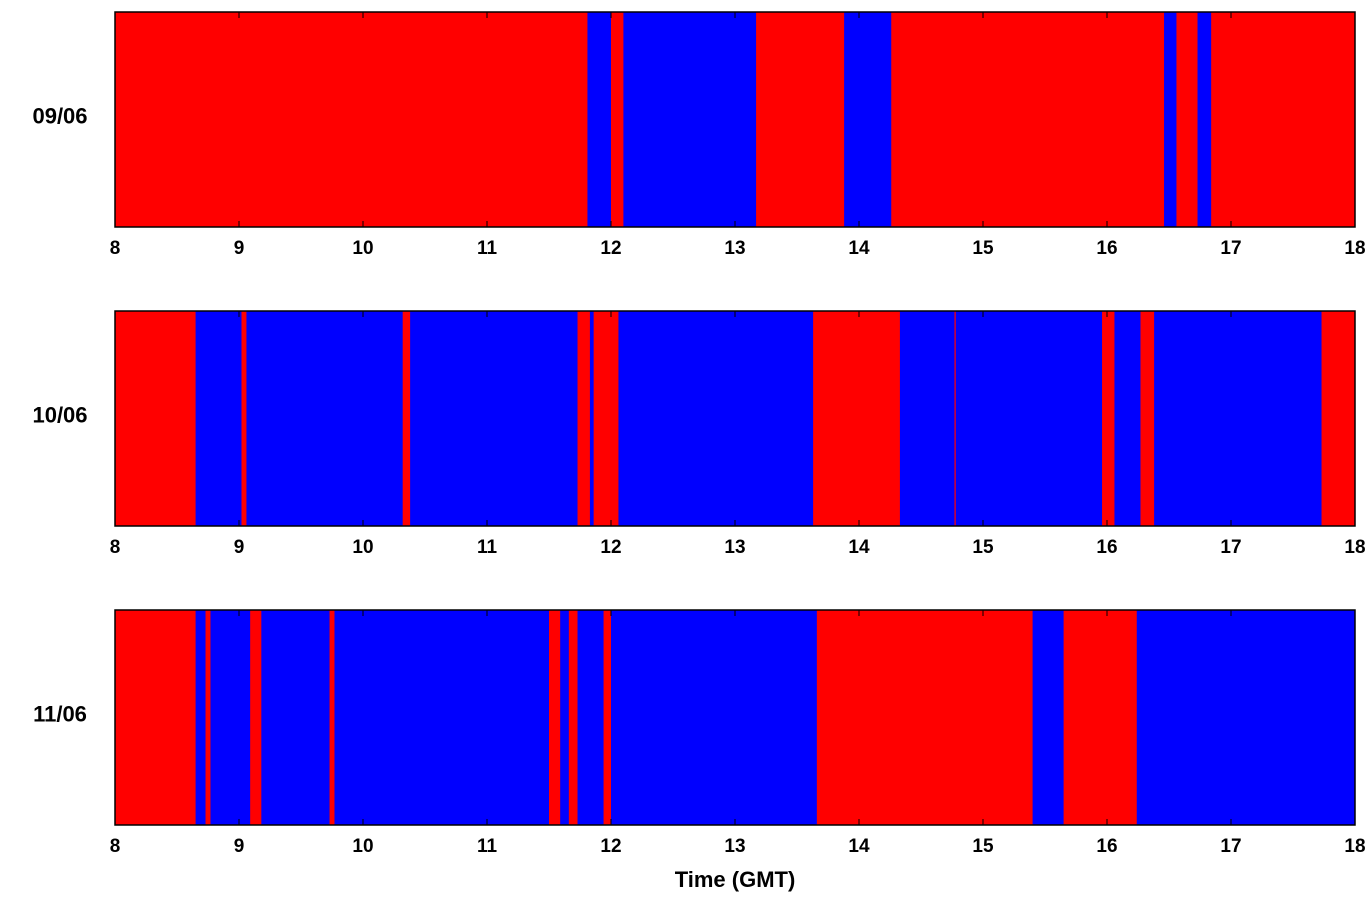 The width and height of the screenshot is (1370, 897). I want to click on y-label: 10/06, so click(59, 414).